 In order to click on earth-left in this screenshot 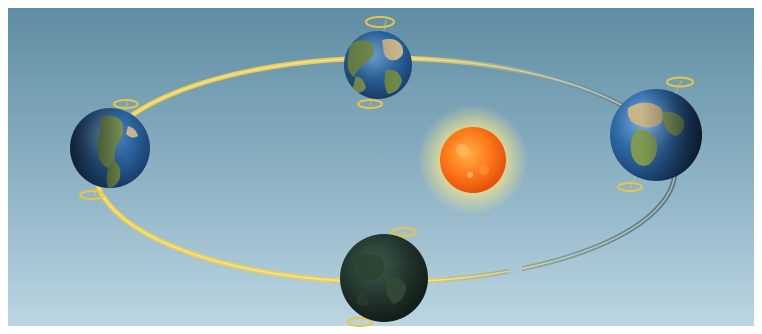, I will do `click(110, 149)`.